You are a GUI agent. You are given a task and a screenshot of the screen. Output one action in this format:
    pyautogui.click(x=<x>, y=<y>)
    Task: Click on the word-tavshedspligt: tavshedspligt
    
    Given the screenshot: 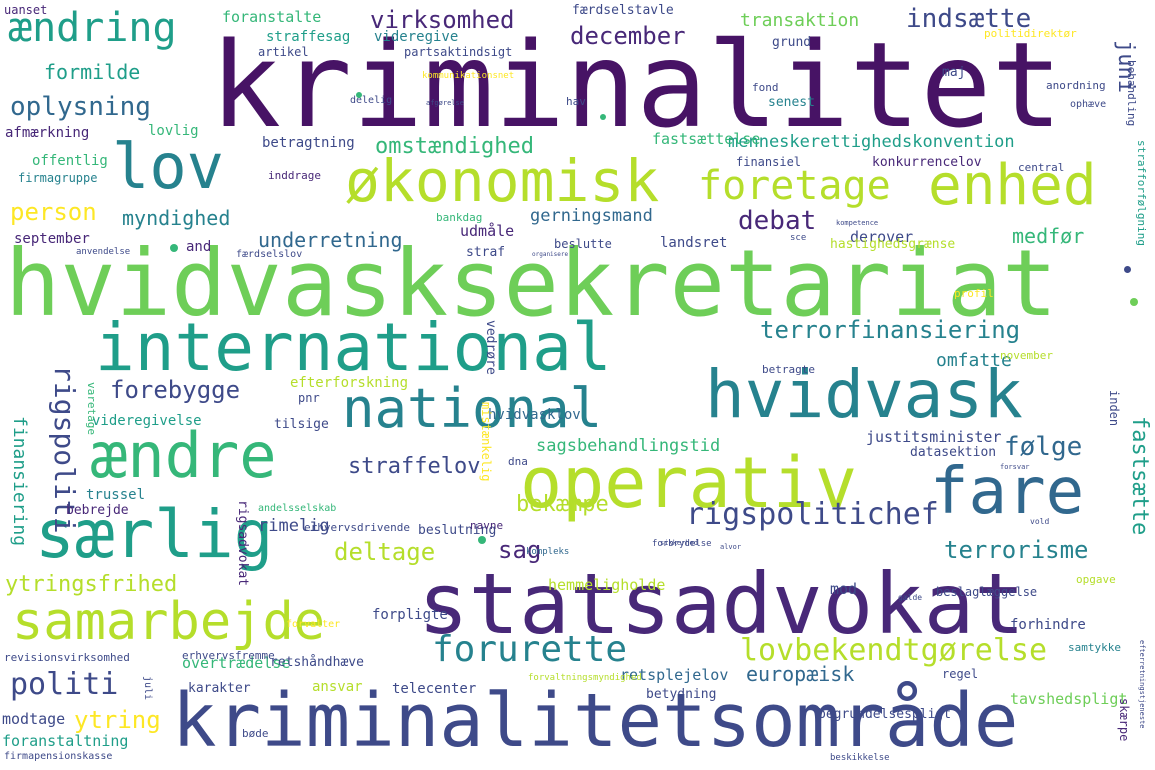 What is the action you would take?
    pyautogui.click(x=1069, y=699)
    